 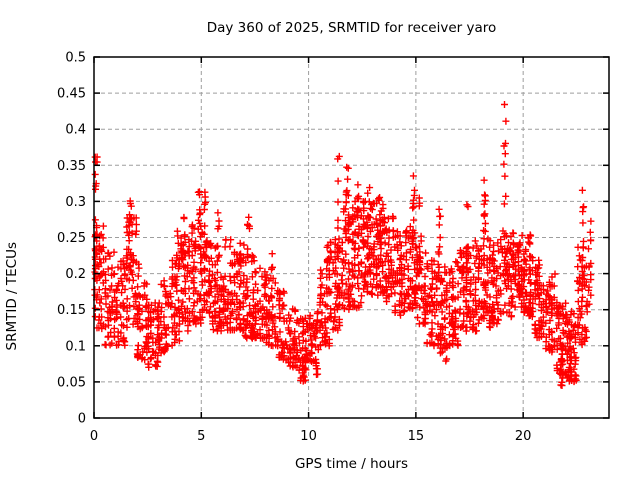 What do you see at coordinates (523, 436) in the screenshot?
I see `x-tick-label: 20` at bounding box center [523, 436].